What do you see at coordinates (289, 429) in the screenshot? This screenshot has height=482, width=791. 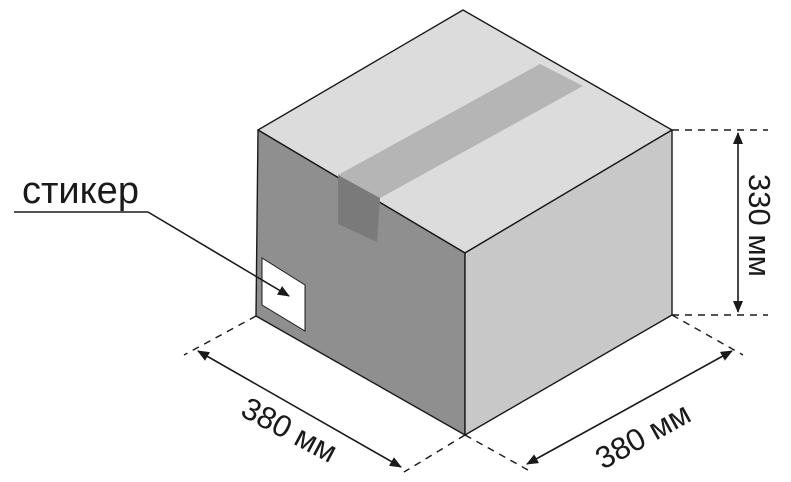 I see `width-dimension-label: 380 мм` at bounding box center [289, 429].